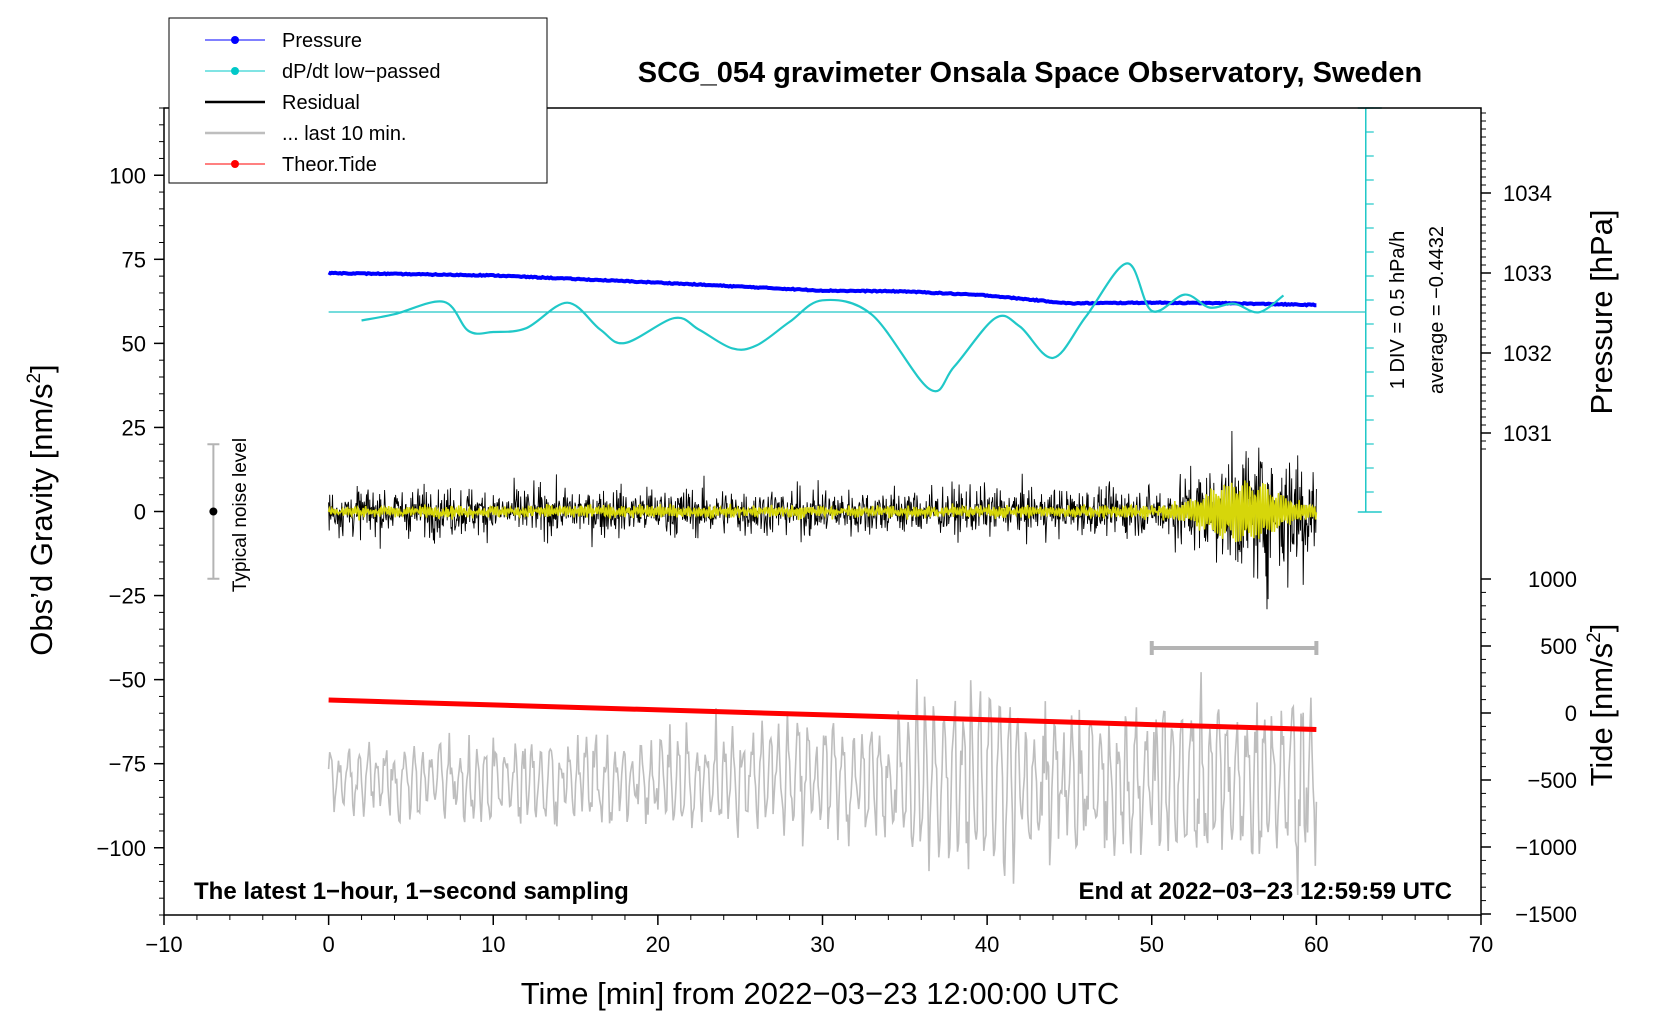  I want to click on last-10-min-series, so click(822, 784).